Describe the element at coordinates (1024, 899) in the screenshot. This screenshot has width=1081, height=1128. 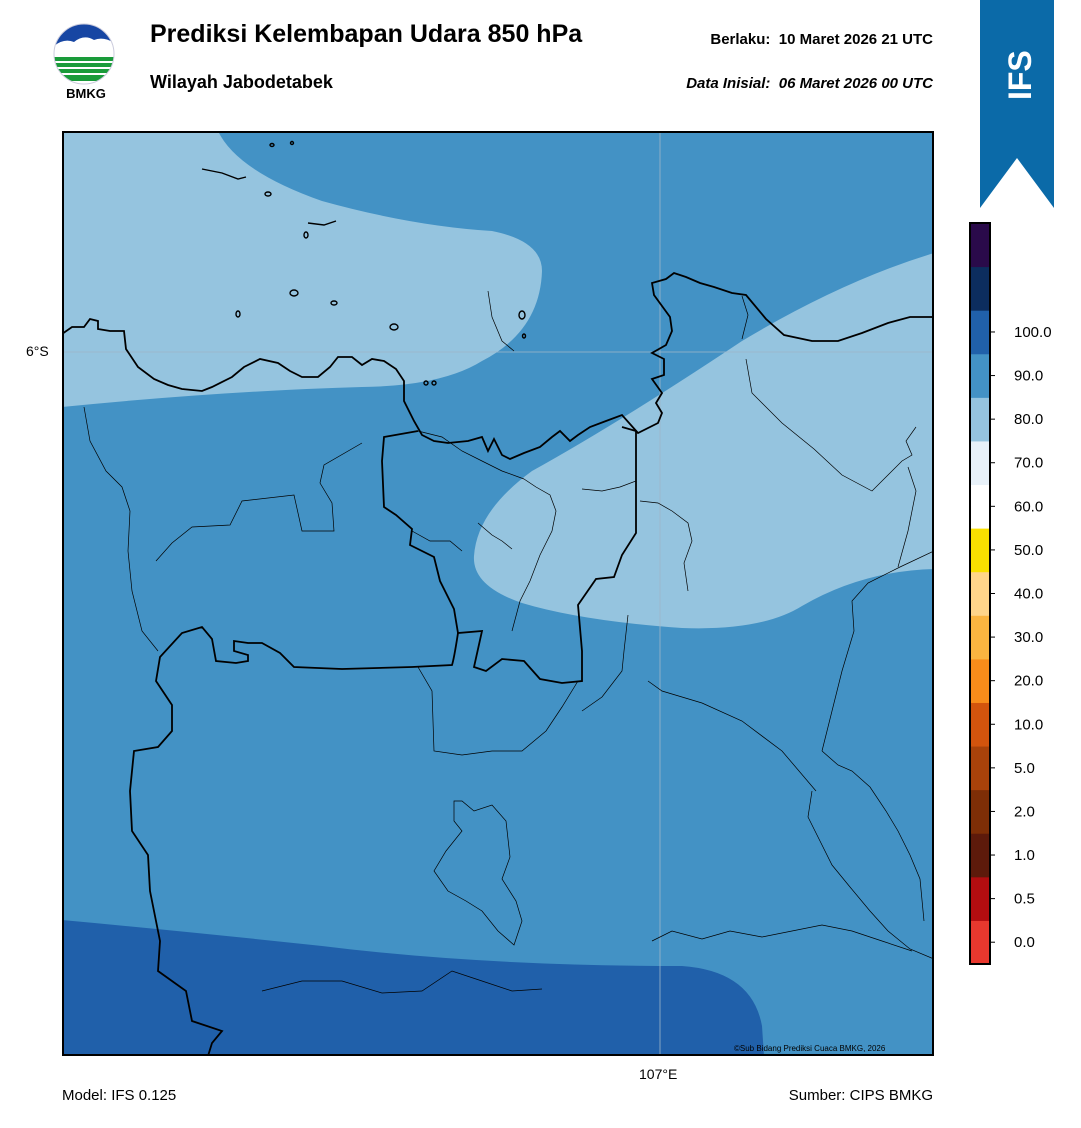
I see `colorbar-tick-label: 0.5` at that location.